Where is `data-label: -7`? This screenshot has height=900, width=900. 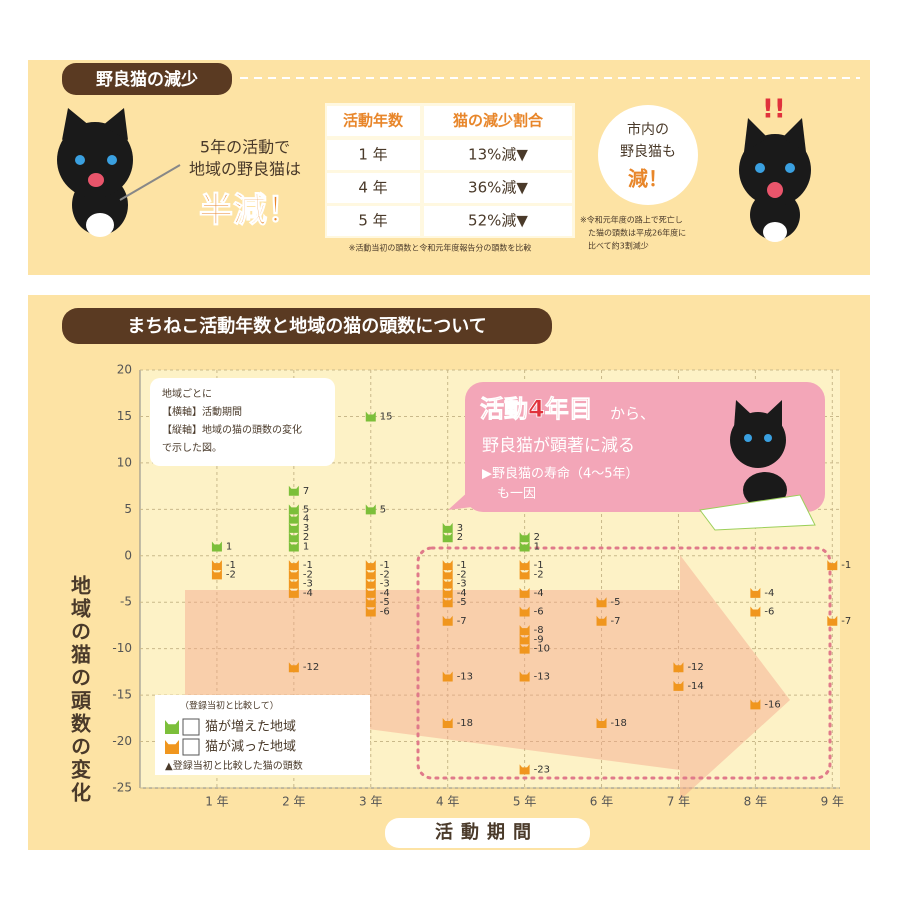
data-label: -7 is located at coordinates (462, 621).